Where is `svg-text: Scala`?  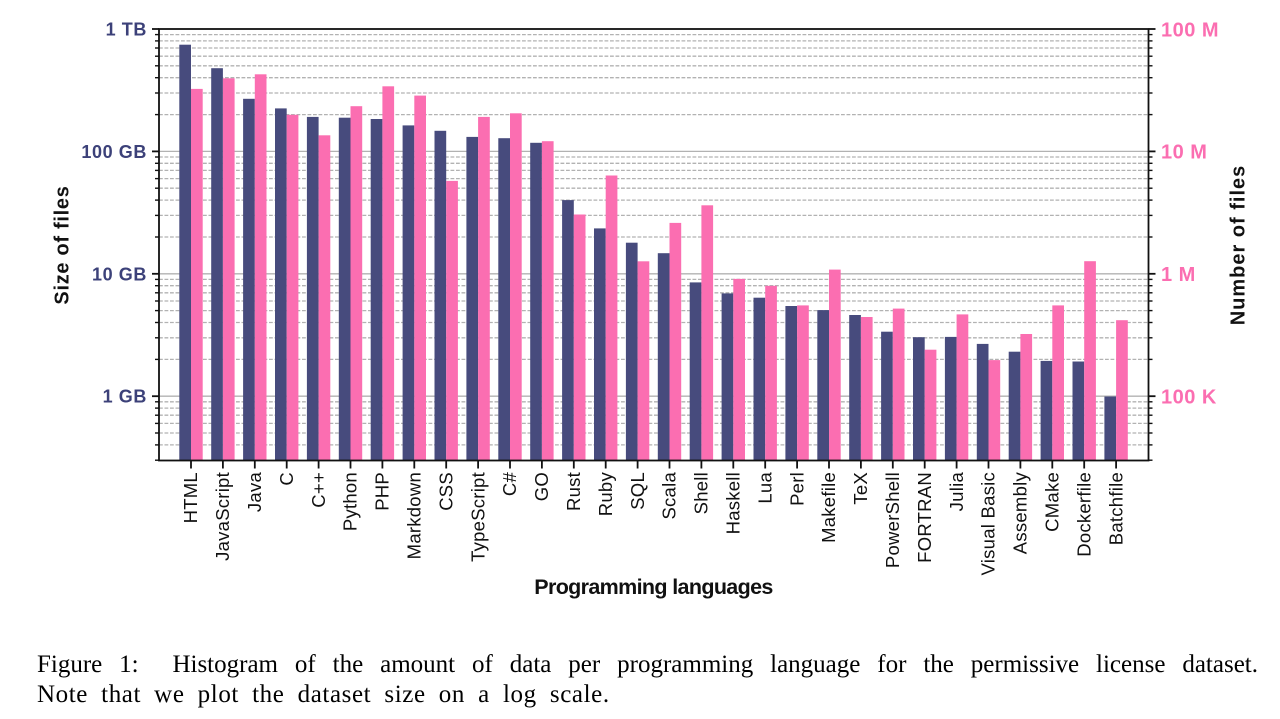
svg-text: Scala is located at coordinates (669, 496).